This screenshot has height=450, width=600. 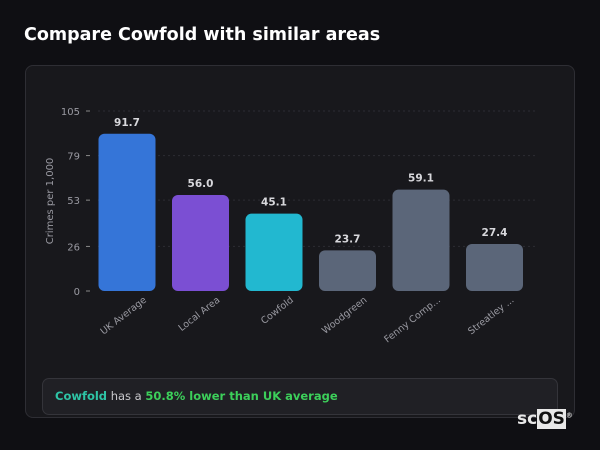 I want to click on y-tick-label: 79, so click(x=73, y=157).